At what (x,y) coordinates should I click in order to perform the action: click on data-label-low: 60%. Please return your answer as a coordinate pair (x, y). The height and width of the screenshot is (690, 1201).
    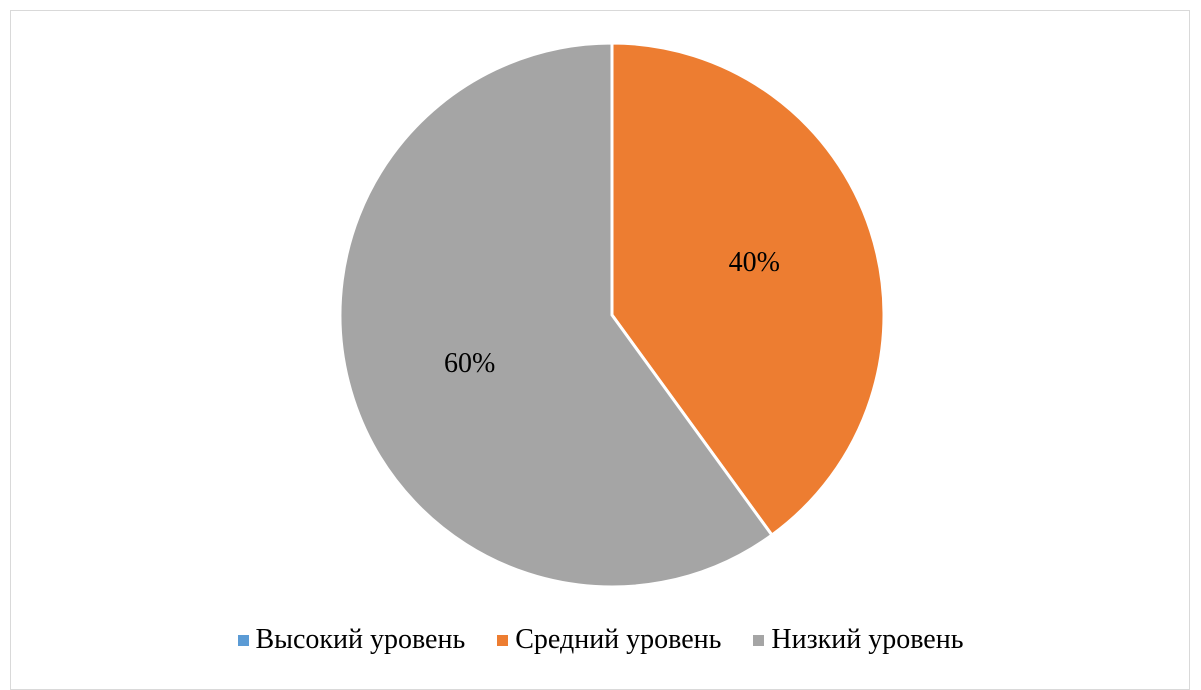
    Looking at the image, I should click on (469, 363).